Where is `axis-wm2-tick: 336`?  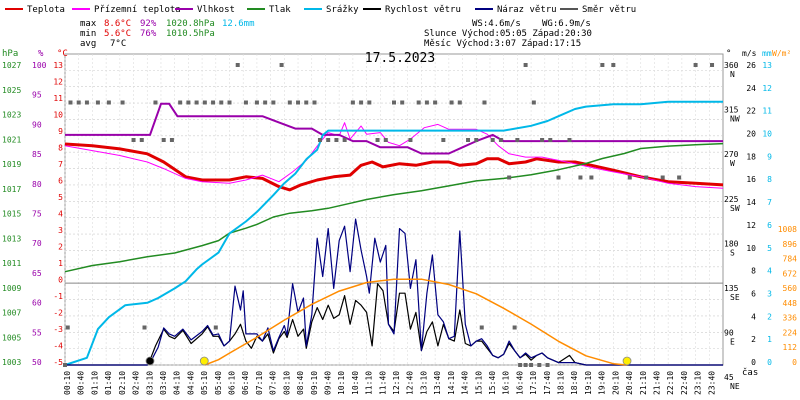
axis-wm2-tick: 336 is located at coordinates (790, 318).